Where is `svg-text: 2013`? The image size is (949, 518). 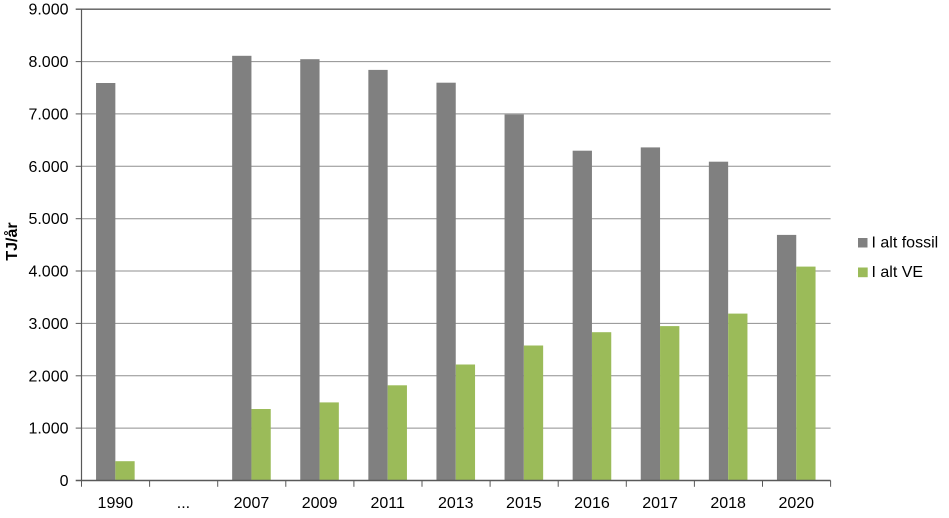 svg-text: 2013 is located at coordinates (456, 503).